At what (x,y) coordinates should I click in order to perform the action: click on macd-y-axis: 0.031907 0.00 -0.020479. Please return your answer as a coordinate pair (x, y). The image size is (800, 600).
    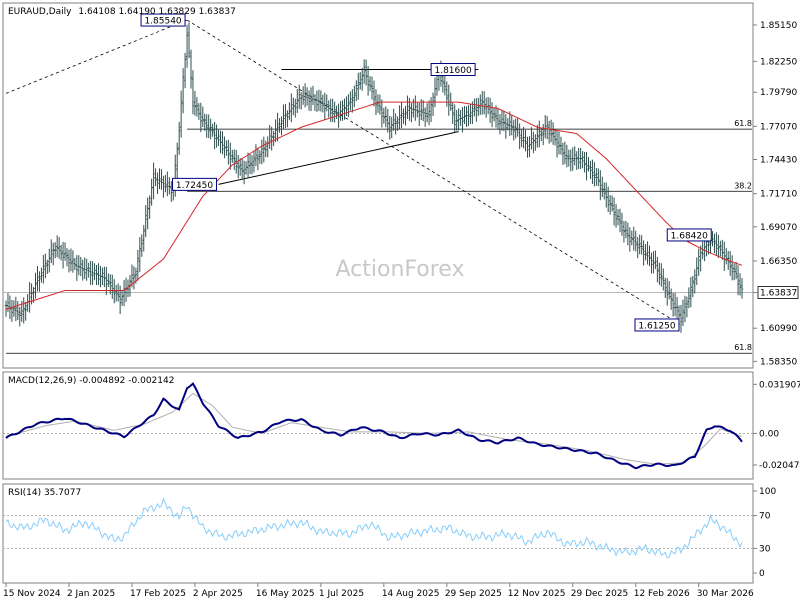
    Looking at the image, I should click on (776, 425).